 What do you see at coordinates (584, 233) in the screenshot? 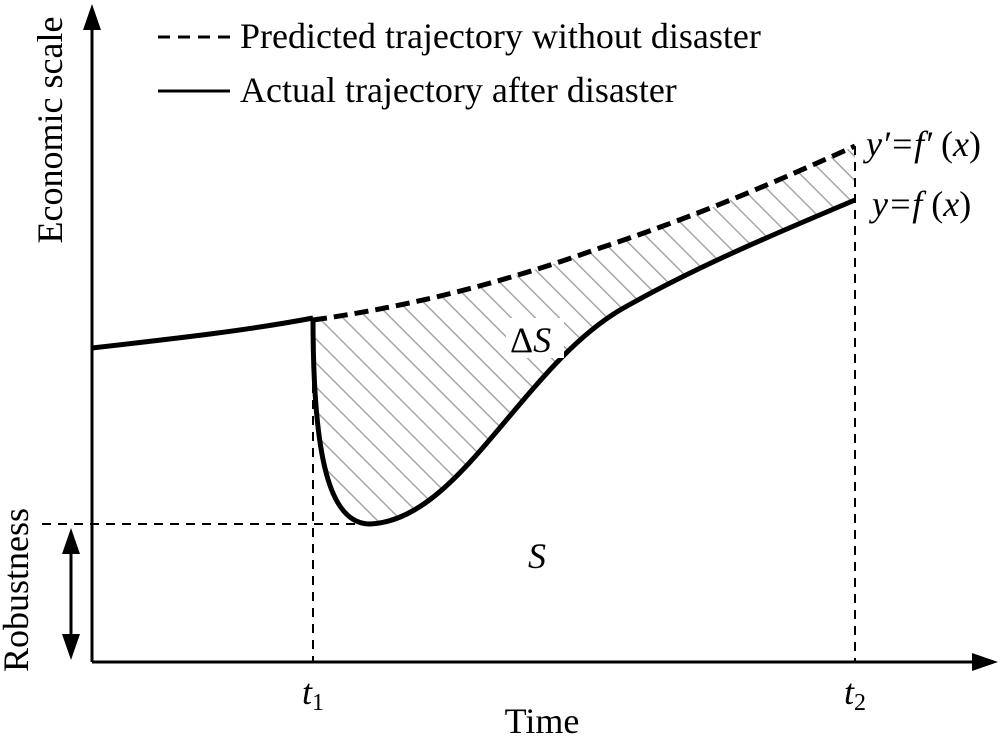
I see `predicted-trajectory-line` at bounding box center [584, 233].